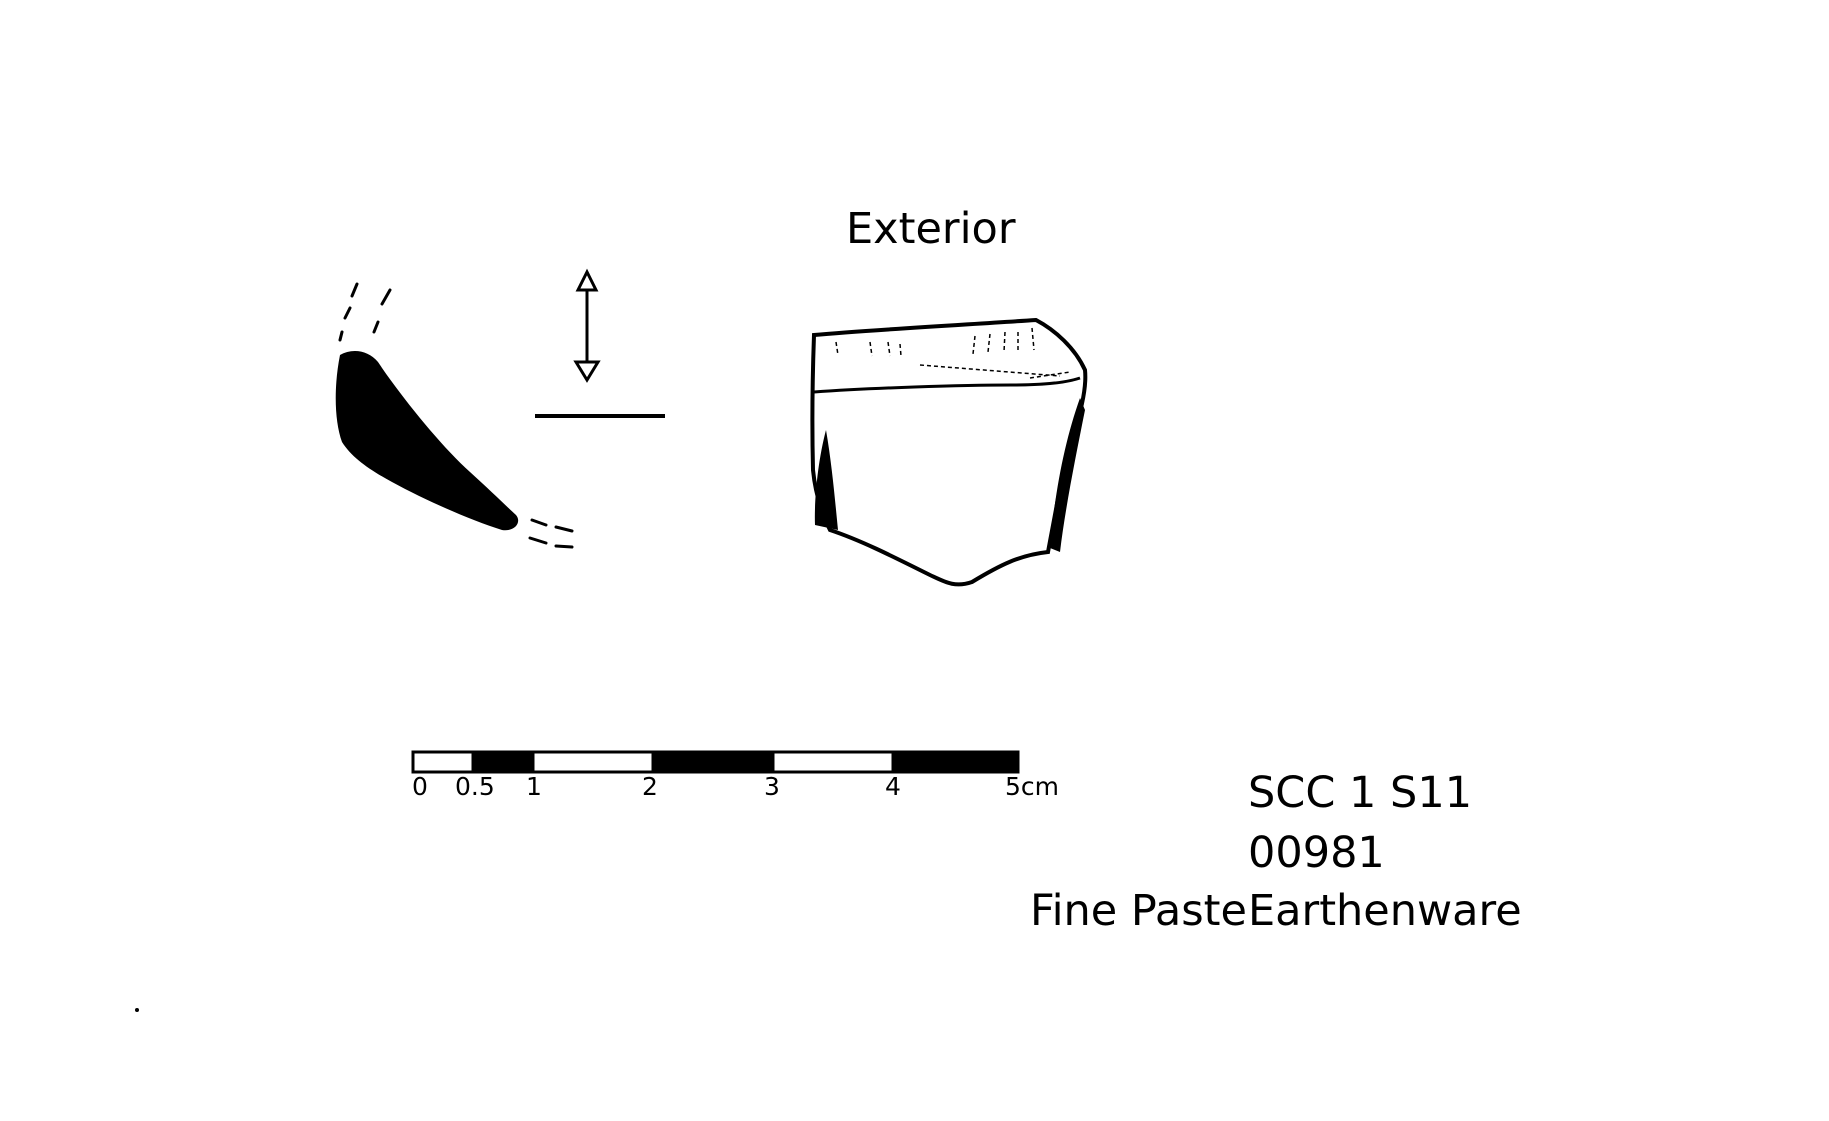 This screenshot has height=1121, width=1829. What do you see at coordinates (650, 786) in the screenshot?
I see `scale-tick-2: 2` at bounding box center [650, 786].